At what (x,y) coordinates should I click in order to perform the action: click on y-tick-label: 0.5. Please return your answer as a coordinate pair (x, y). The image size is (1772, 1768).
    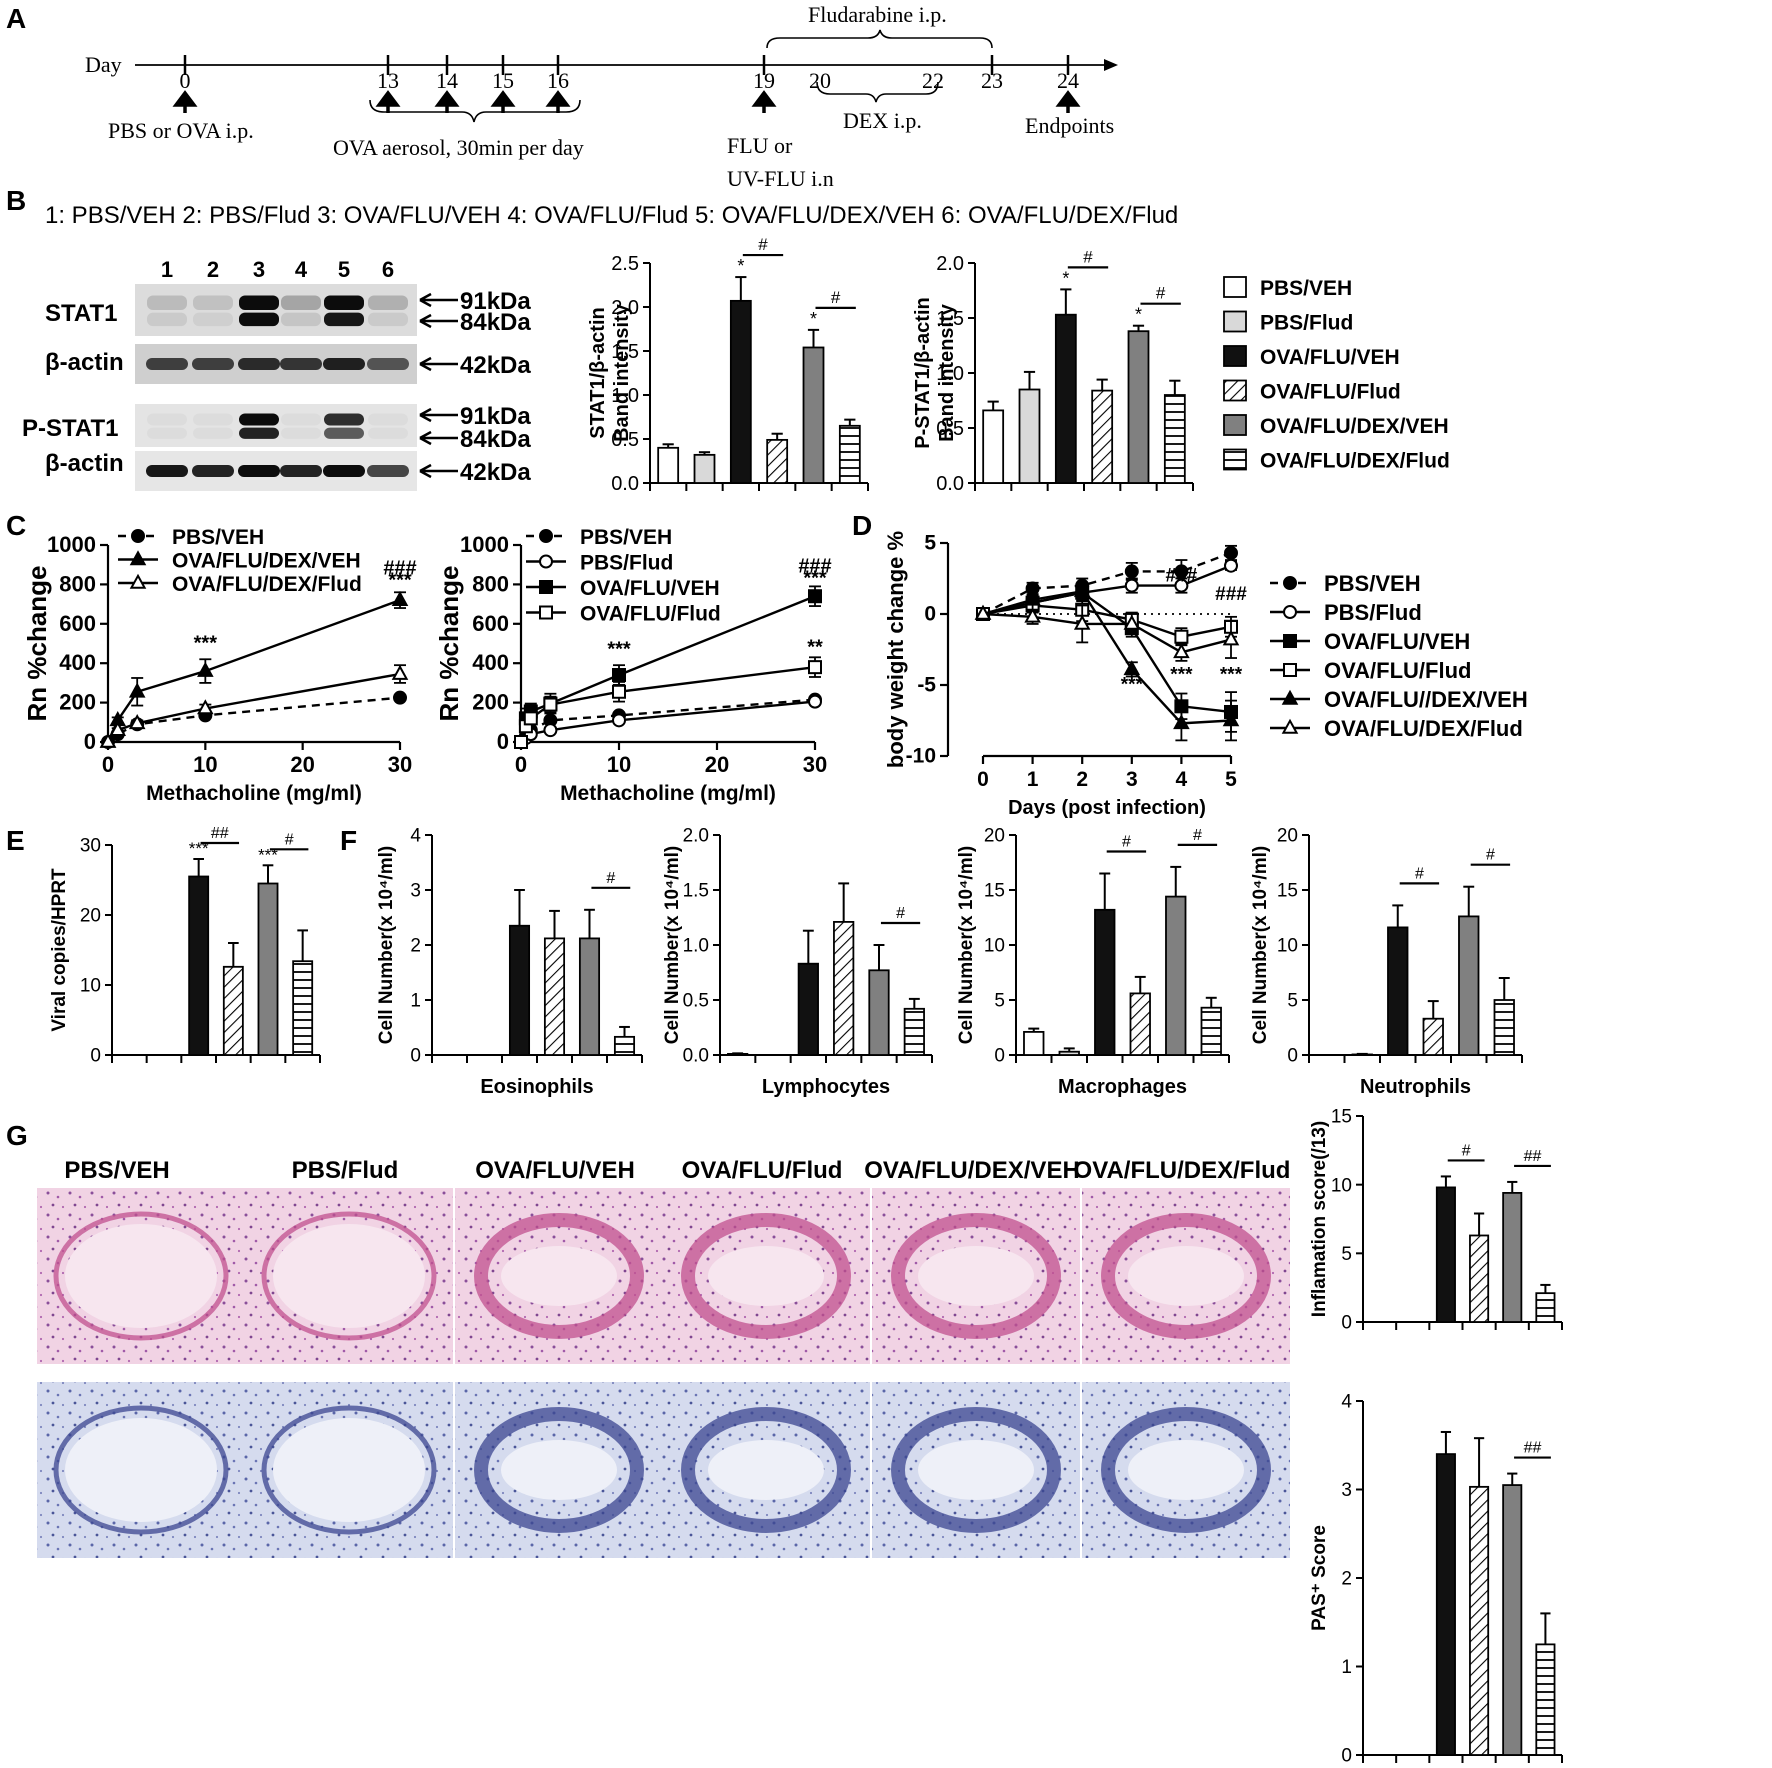
    Looking at the image, I should click on (950, 429).